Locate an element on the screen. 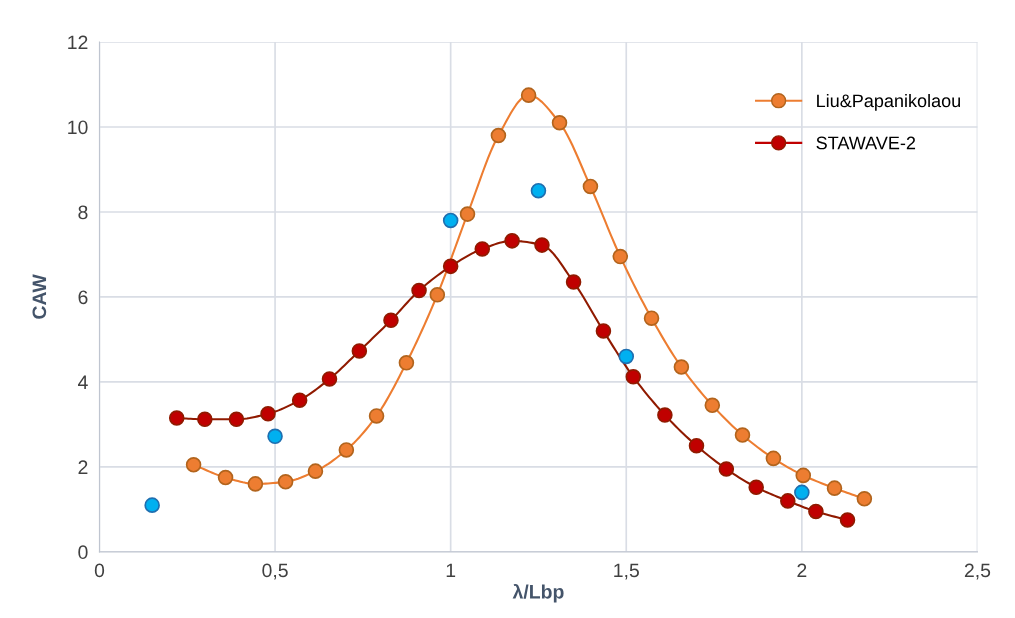 The height and width of the screenshot is (618, 1015). y-tick-label: 2 is located at coordinates (83, 467).